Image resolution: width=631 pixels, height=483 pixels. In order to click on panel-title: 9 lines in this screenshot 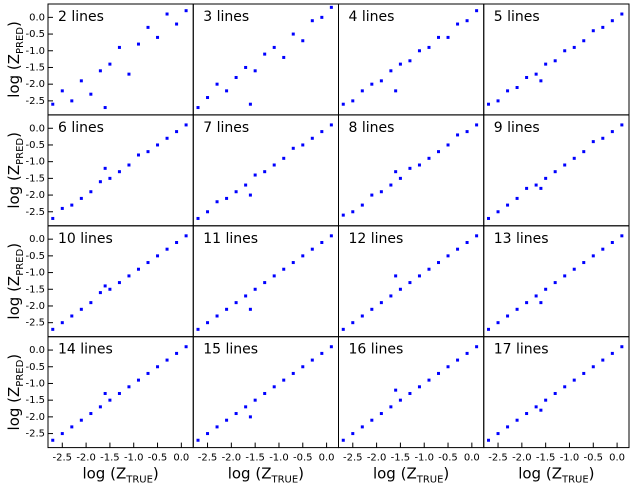, I will do `click(517, 128)`.